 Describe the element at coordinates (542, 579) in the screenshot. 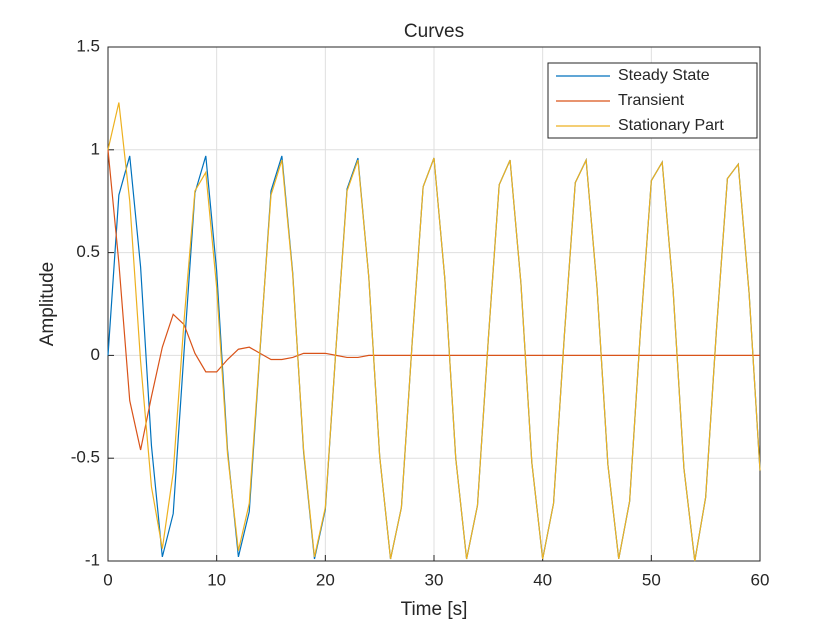

I see `x-tick-label: 40` at that location.